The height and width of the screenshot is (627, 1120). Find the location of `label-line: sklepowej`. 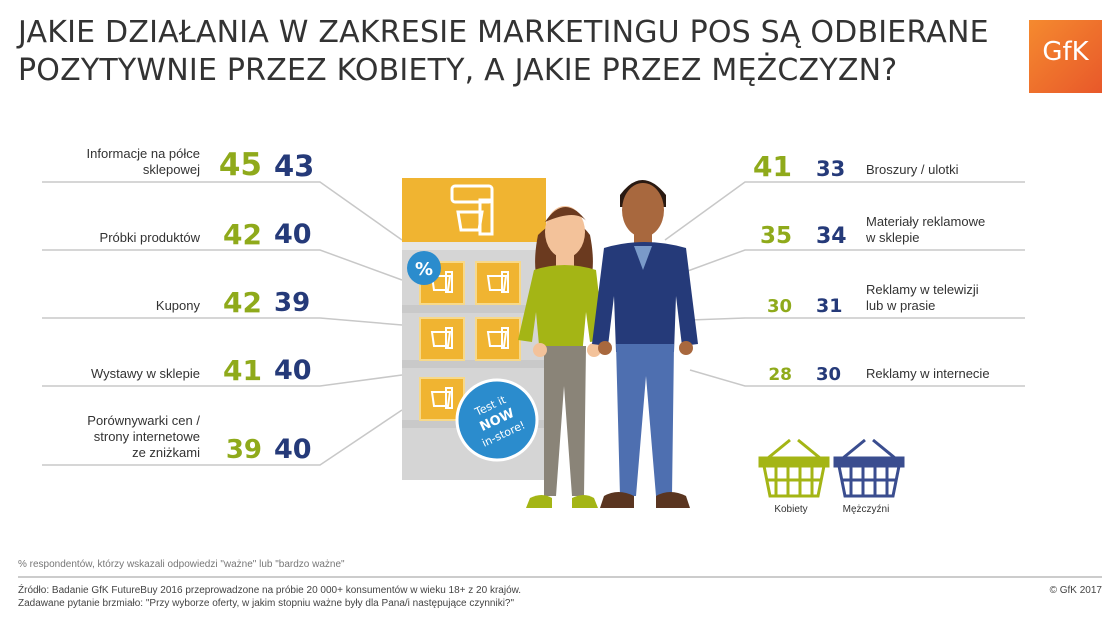

label-line: sklepowej is located at coordinates (171, 169).